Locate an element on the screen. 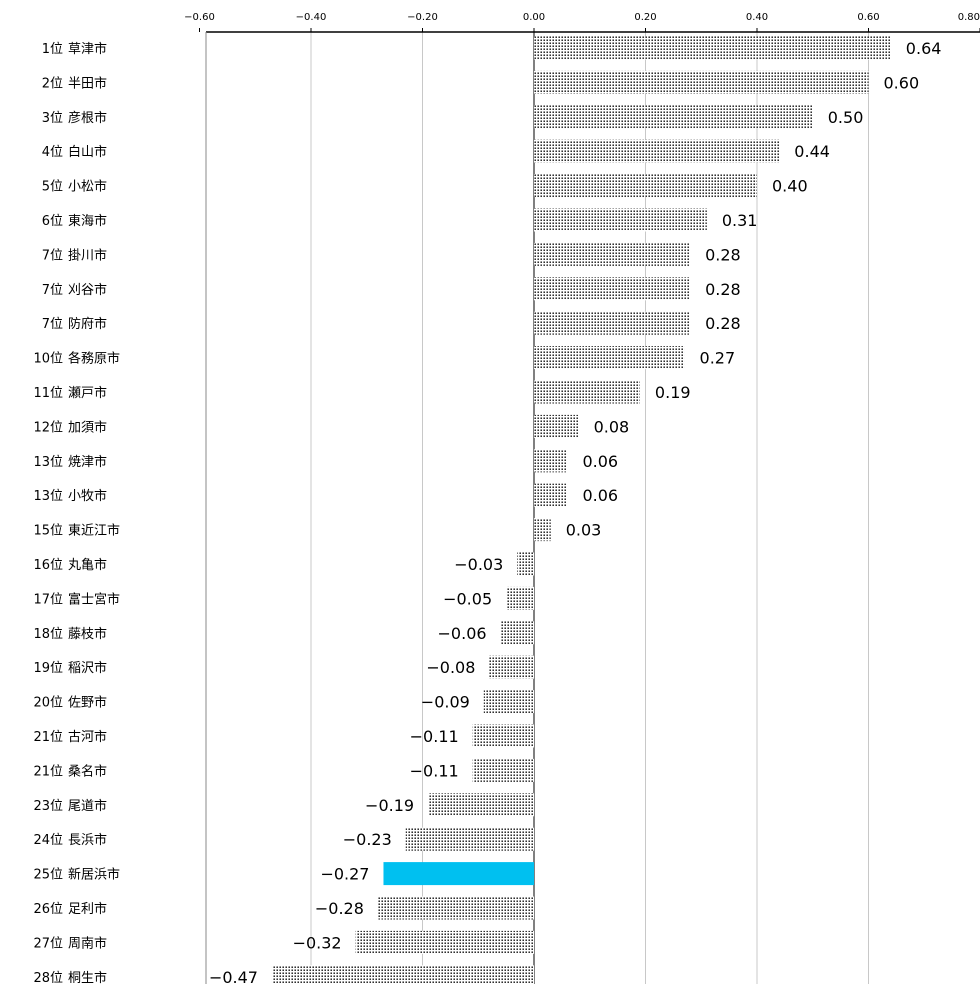 The height and width of the screenshot is (984, 980). data-label: −0.19 is located at coordinates (389, 805).